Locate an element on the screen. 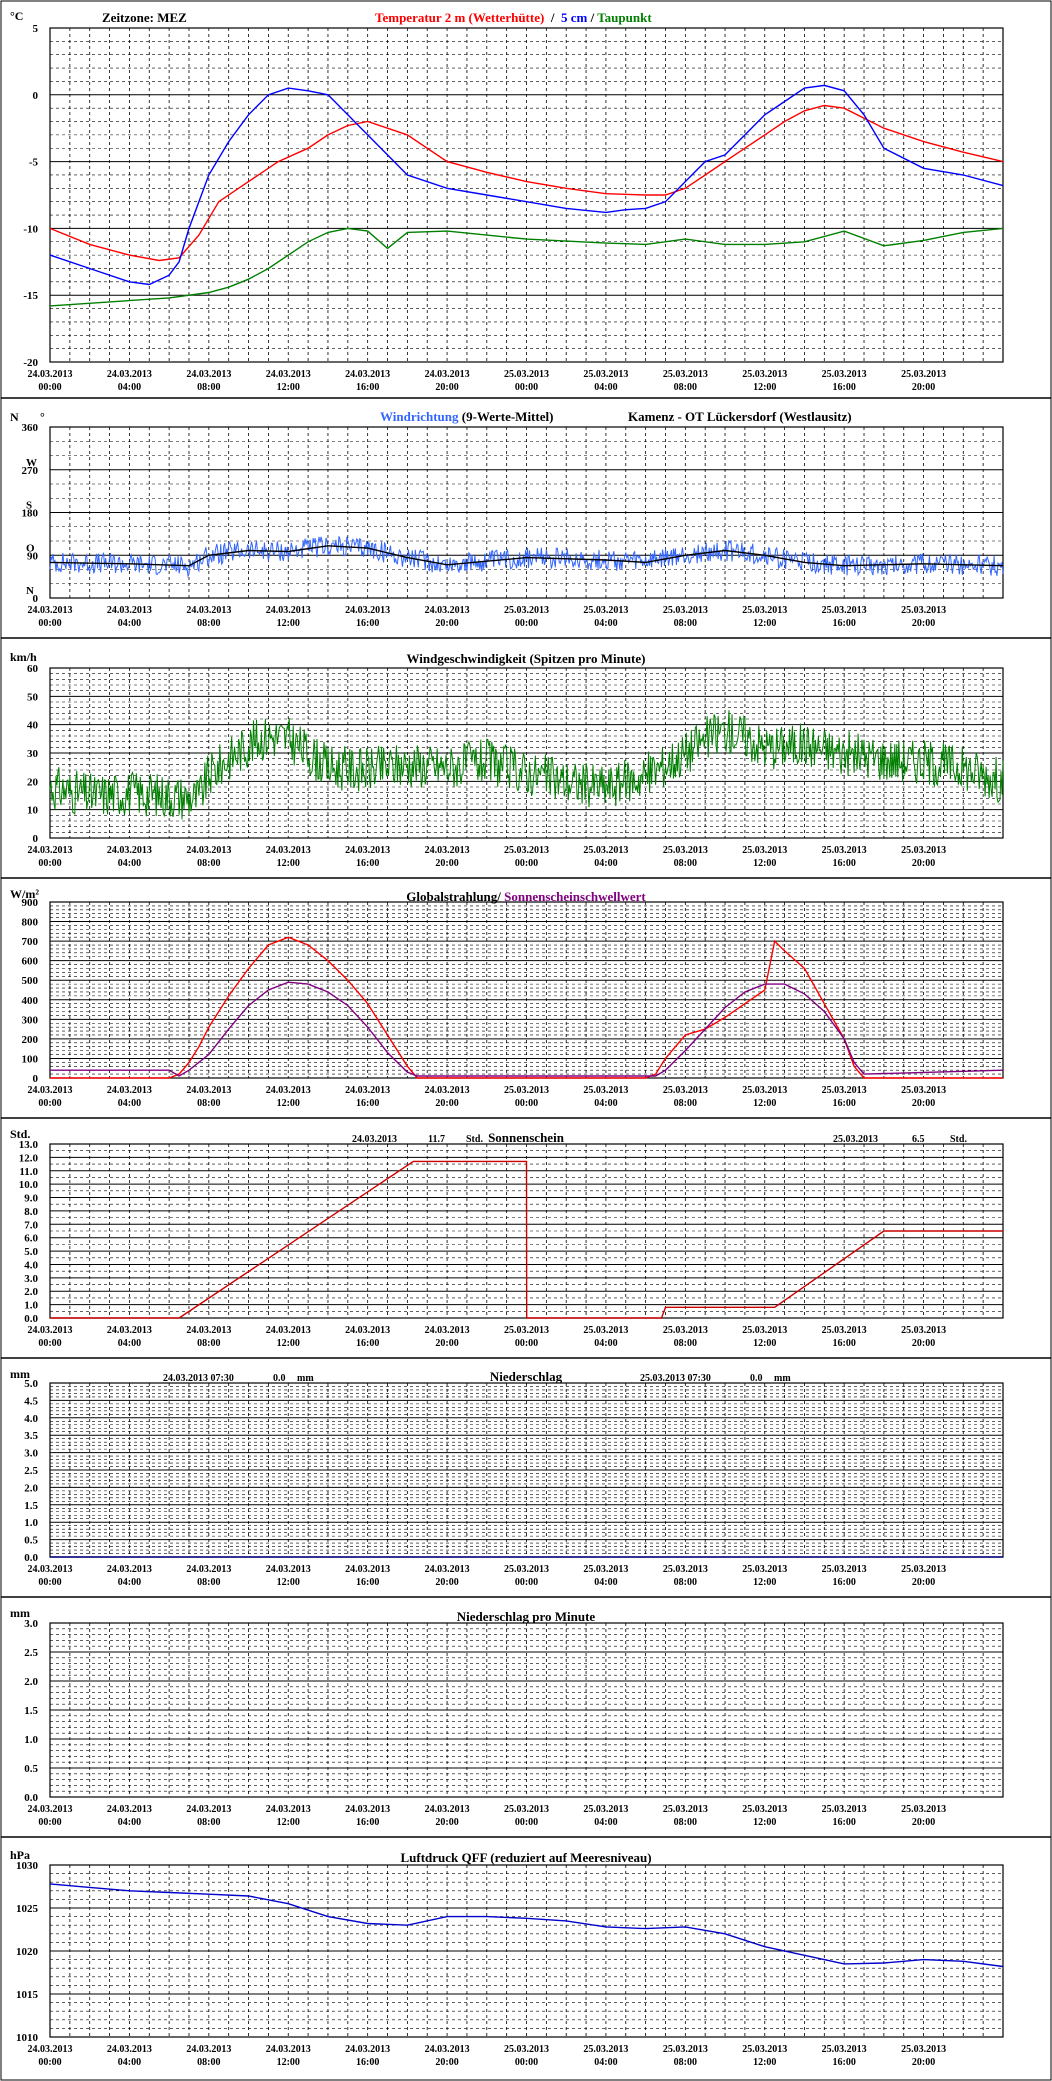 This screenshot has width=1052, height=2081. annotation-value: 0.0 is located at coordinates (756, 1378).